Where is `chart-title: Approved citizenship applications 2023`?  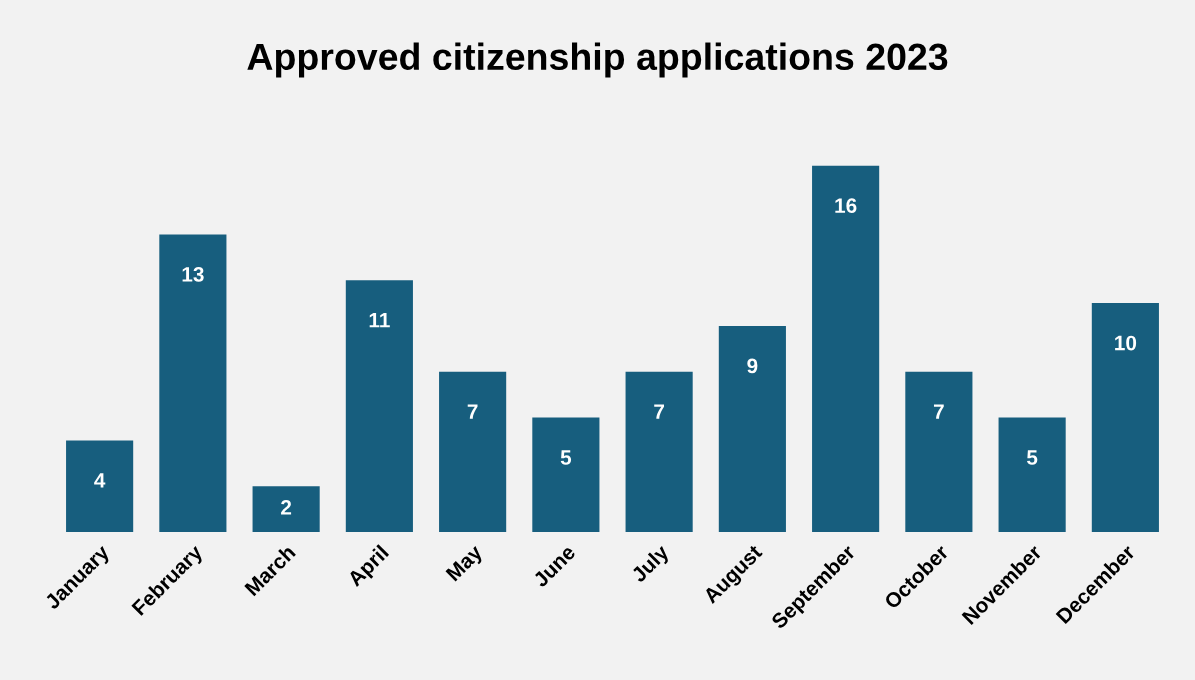 chart-title: Approved citizenship applications 2023 is located at coordinates (597, 60).